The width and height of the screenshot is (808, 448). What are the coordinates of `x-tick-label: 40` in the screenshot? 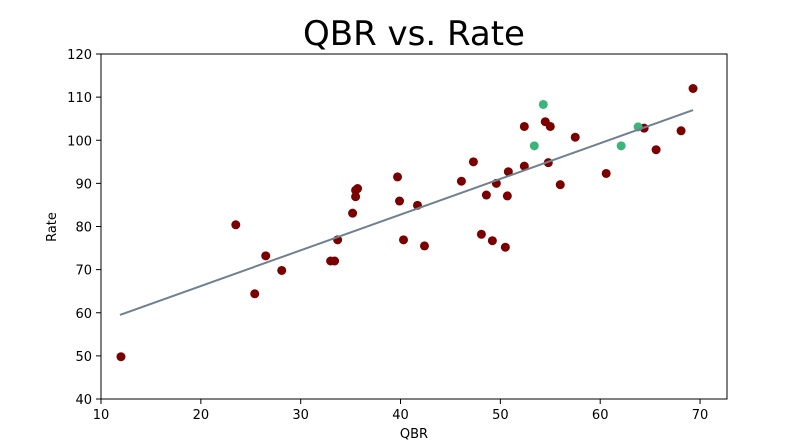 It's located at (400, 415).